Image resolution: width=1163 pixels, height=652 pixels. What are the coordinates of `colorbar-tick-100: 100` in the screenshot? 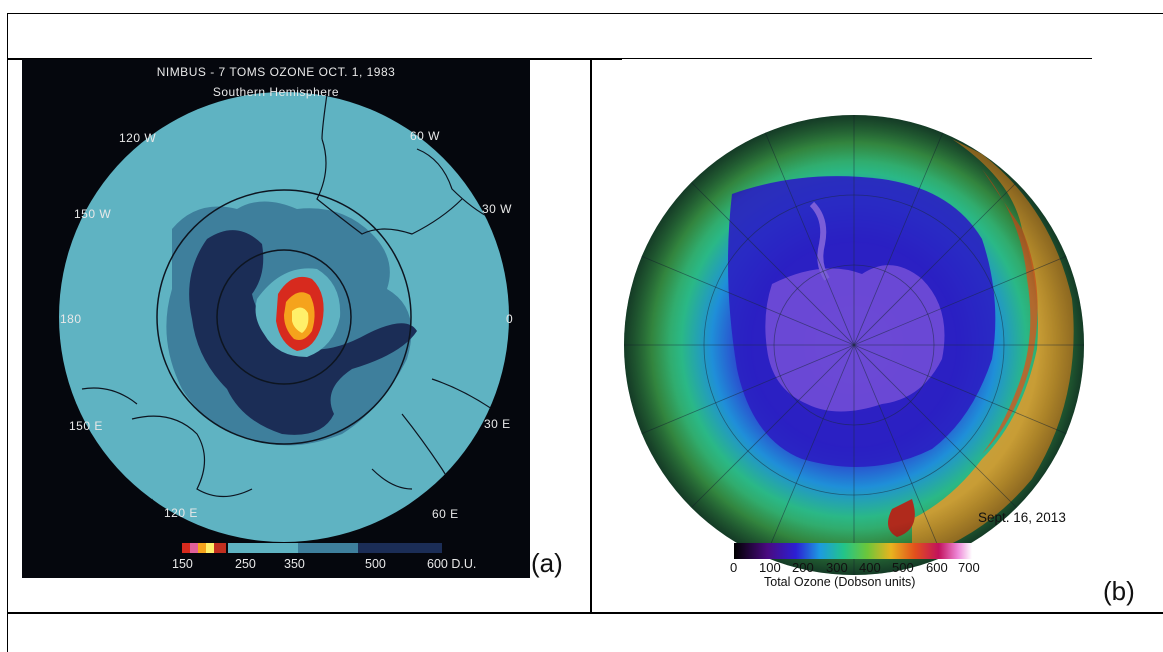 It's located at (770, 567).